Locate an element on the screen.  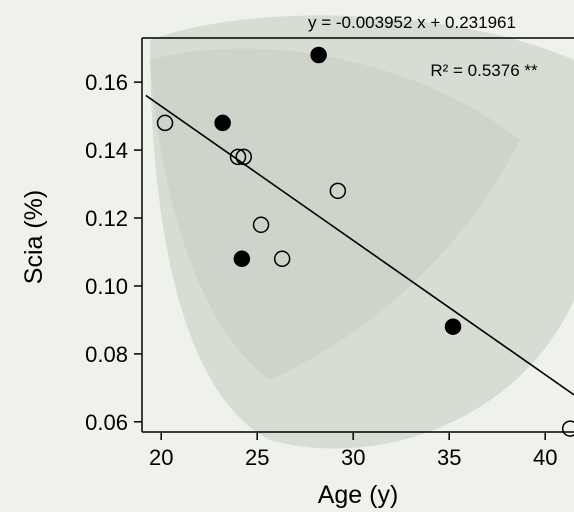
y-tick-label: 0.14 is located at coordinates (106, 150).